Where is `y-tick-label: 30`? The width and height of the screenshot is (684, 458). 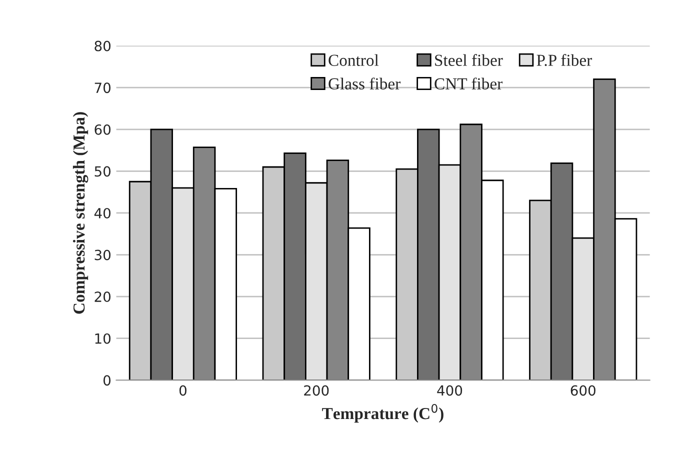
y-tick-label: 30 is located at coordinates (102, 255).